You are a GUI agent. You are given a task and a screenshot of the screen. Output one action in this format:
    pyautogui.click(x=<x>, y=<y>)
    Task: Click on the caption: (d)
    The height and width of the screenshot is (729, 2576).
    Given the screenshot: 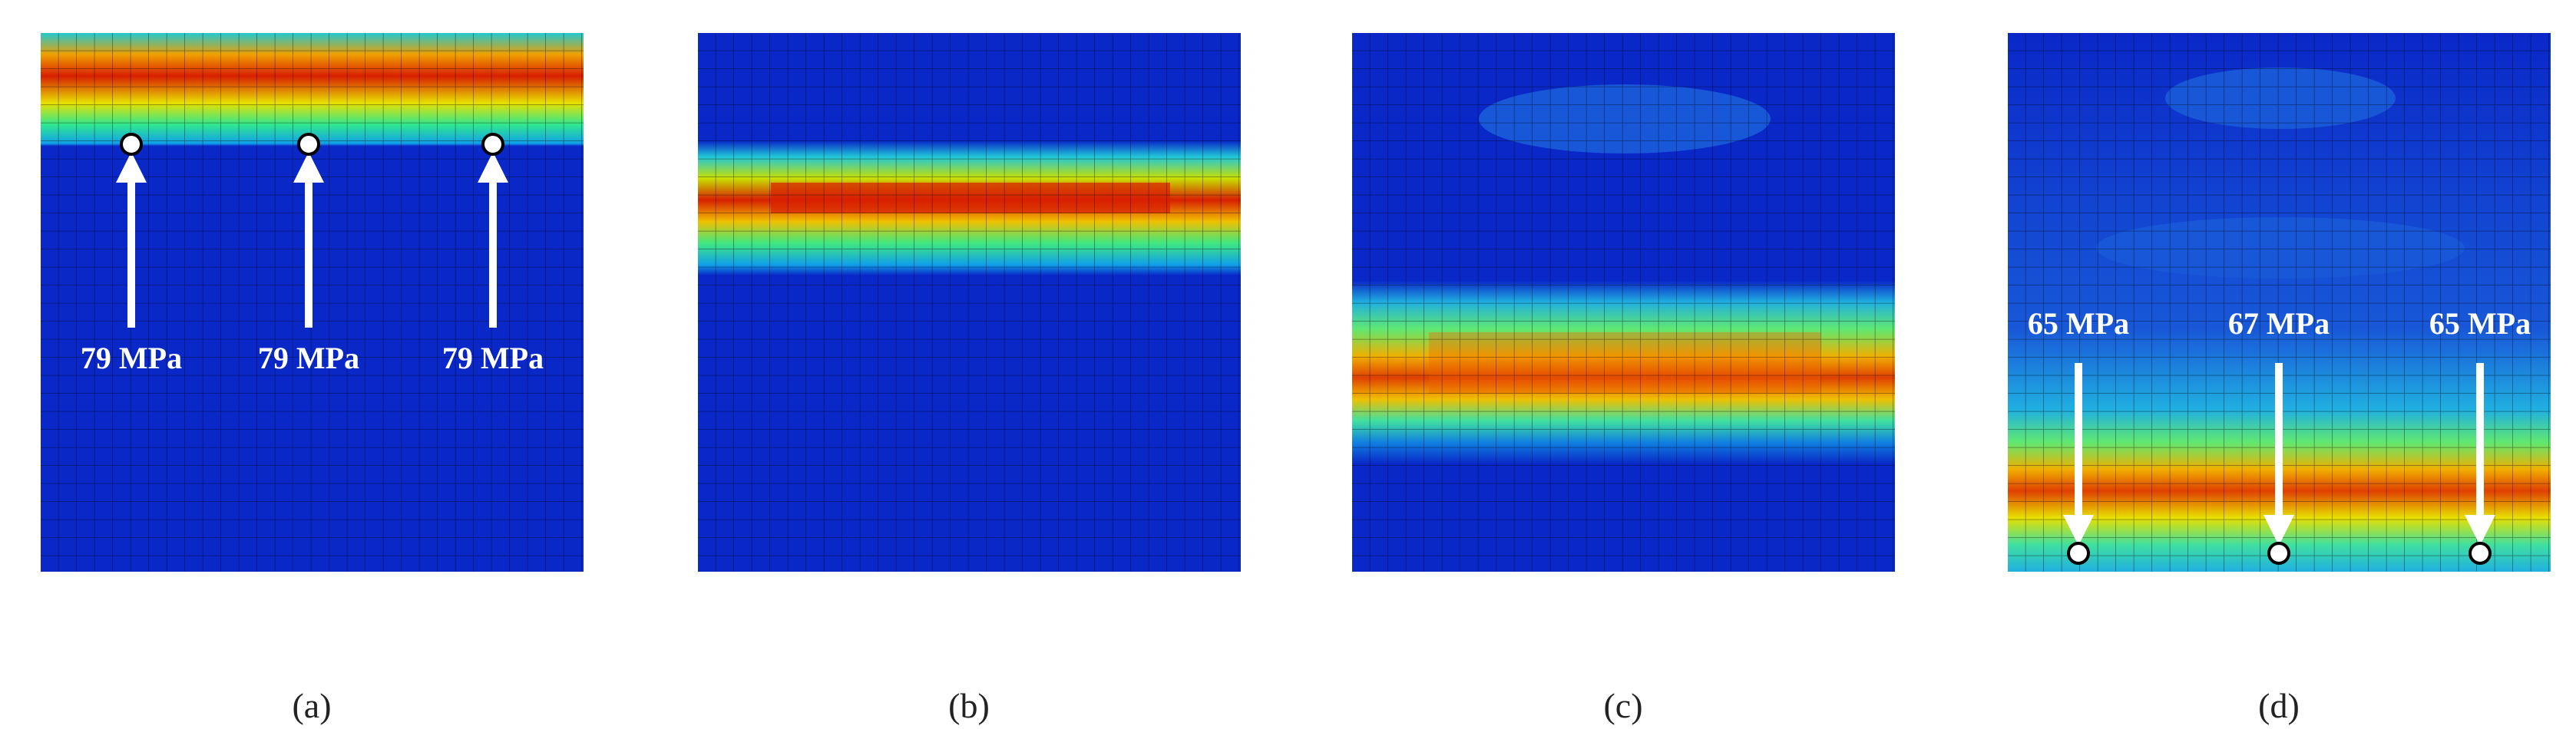 What is the action you would take?
    pyautogui.click(x=2279, y=705)
    